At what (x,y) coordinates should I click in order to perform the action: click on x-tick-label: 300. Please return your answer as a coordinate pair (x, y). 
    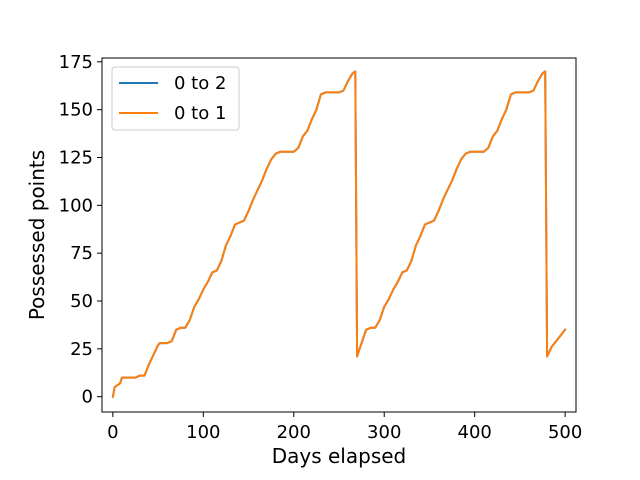
    Looking at the image, I should click on (384, 432).